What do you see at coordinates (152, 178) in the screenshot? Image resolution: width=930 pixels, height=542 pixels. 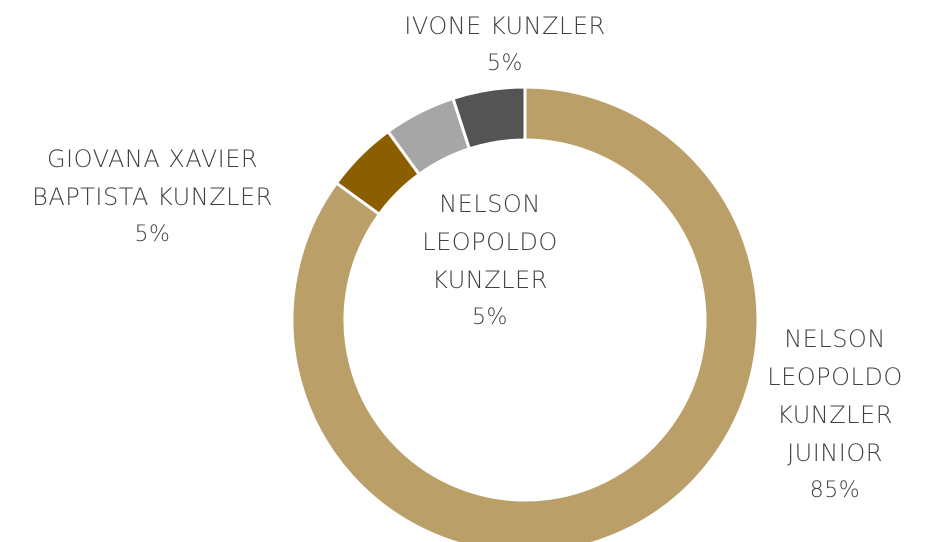 I see `category-label: GIOVANA XAVIER BAPTISTA KUNZLER` at bounding box center [152, 178].